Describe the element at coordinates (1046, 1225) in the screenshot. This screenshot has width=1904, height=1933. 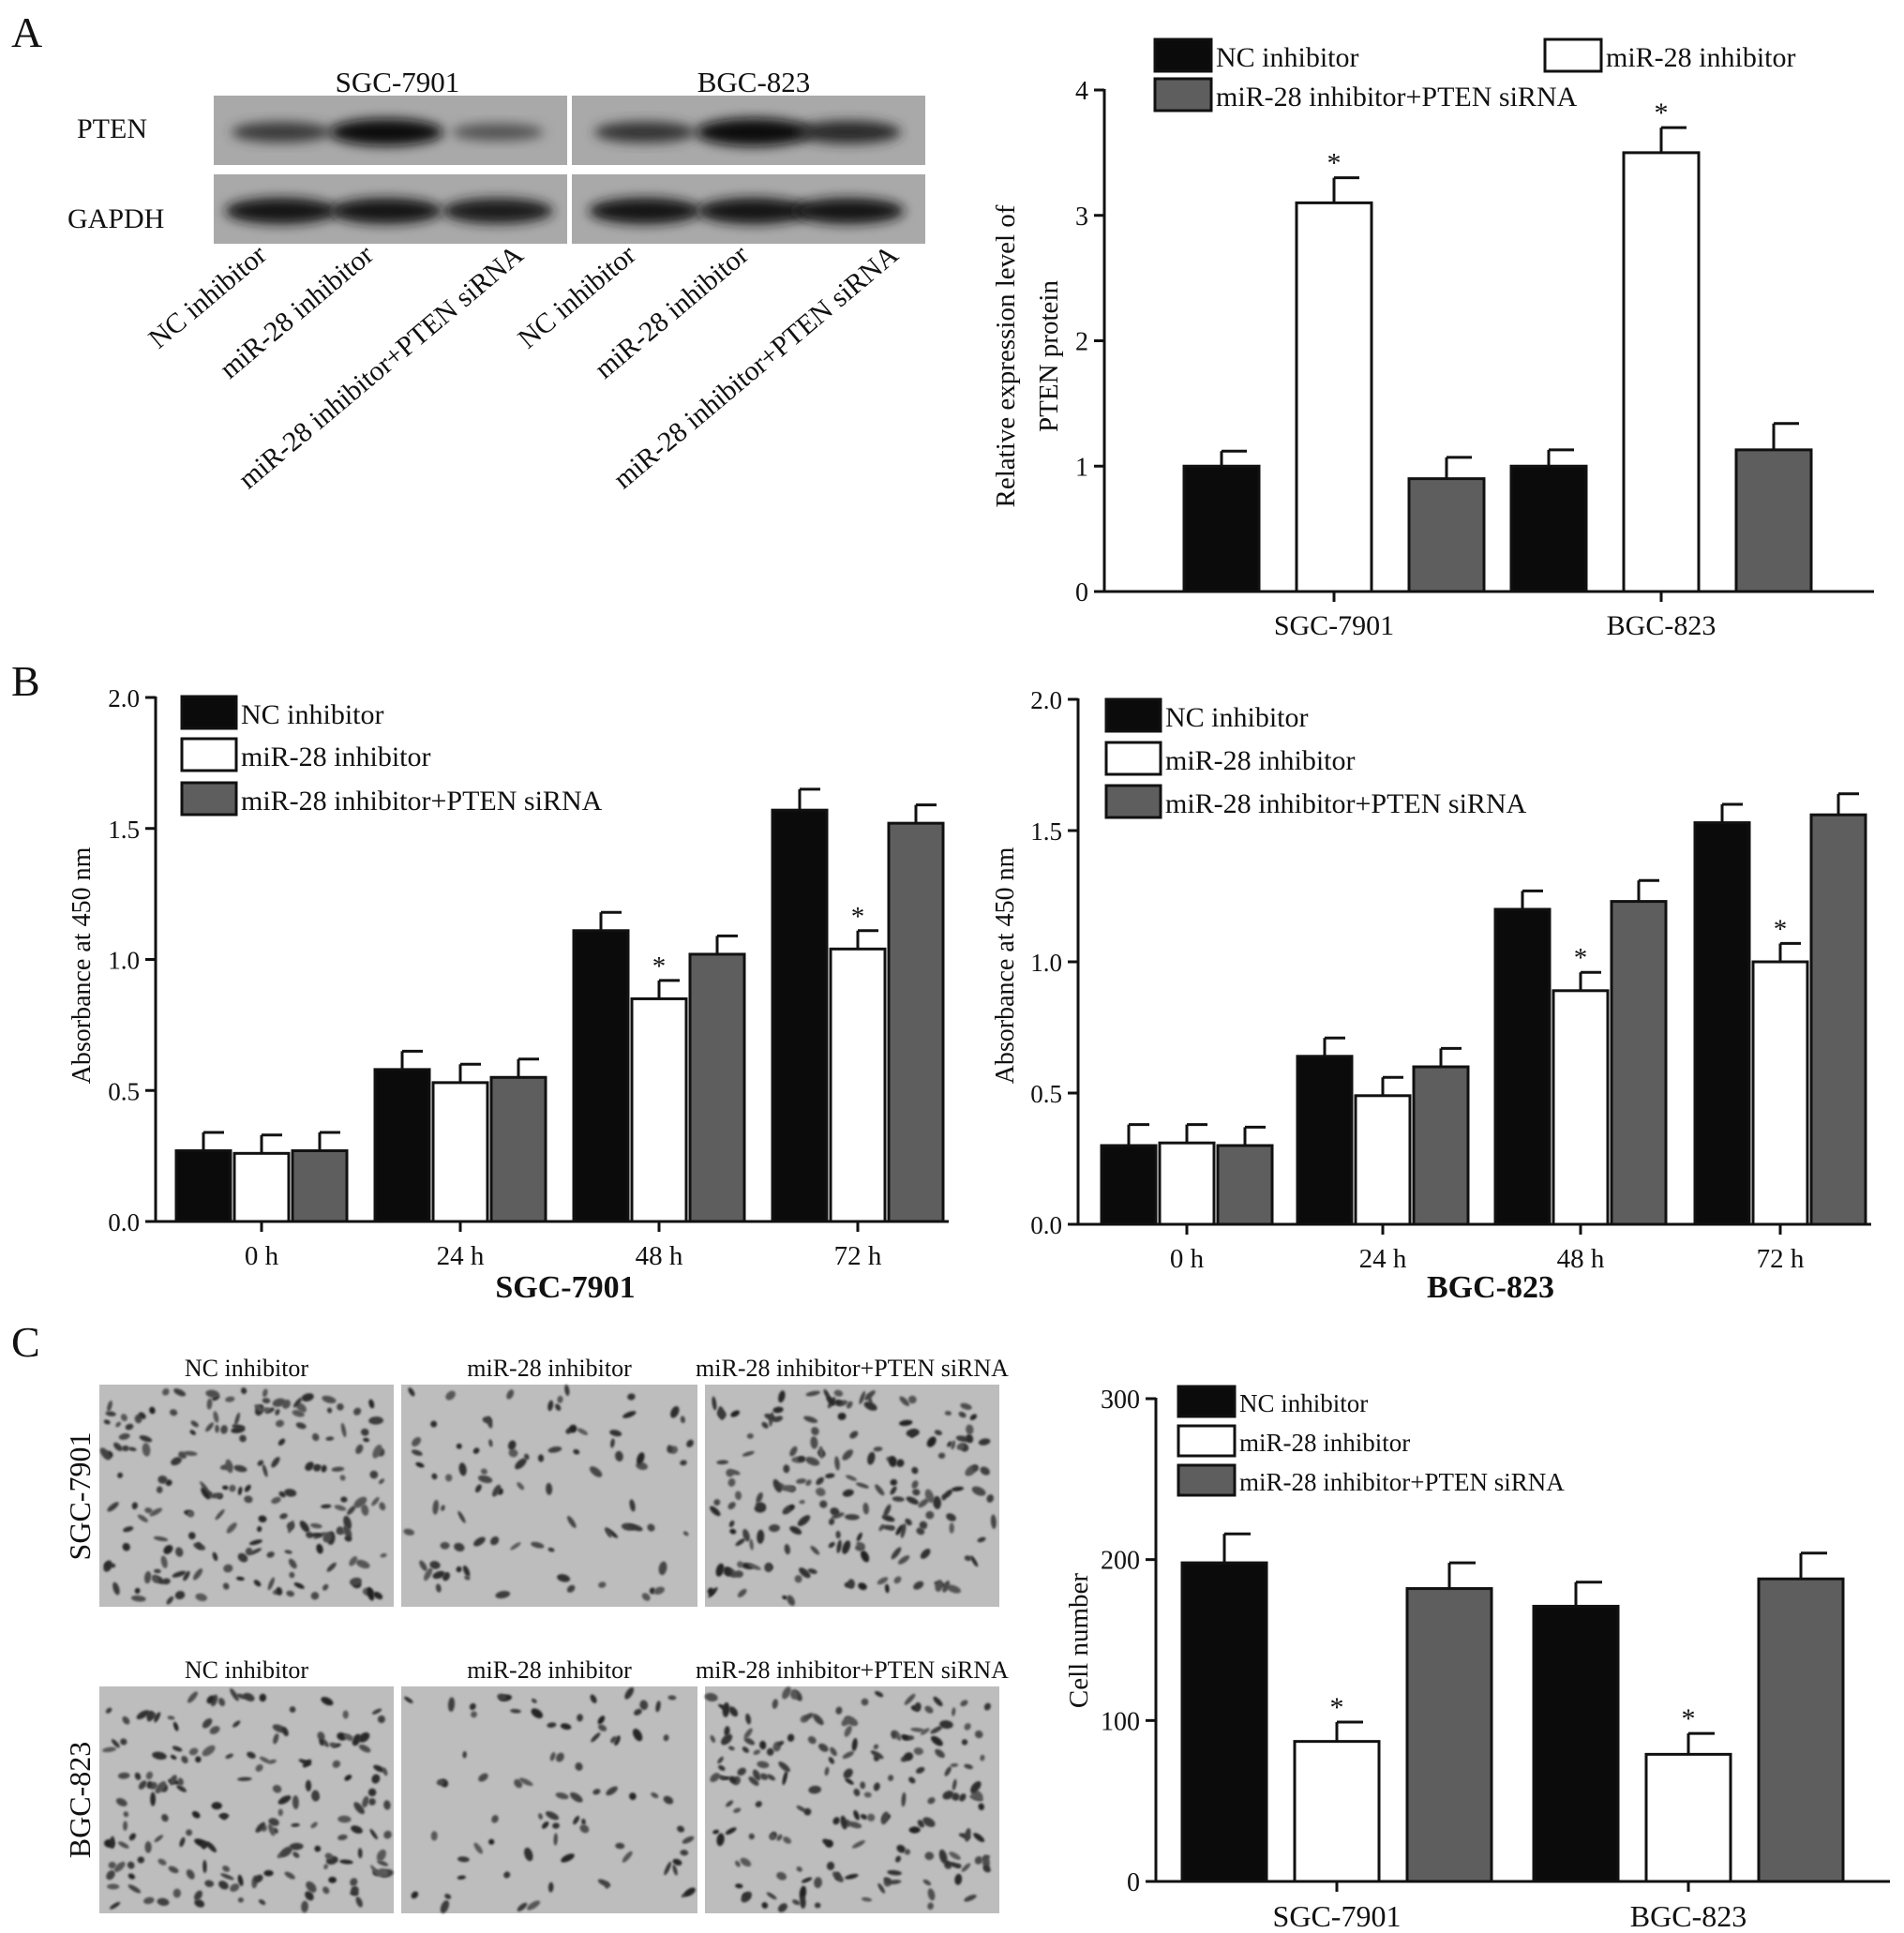
I see `y-tick-label: 0.0` at that location.